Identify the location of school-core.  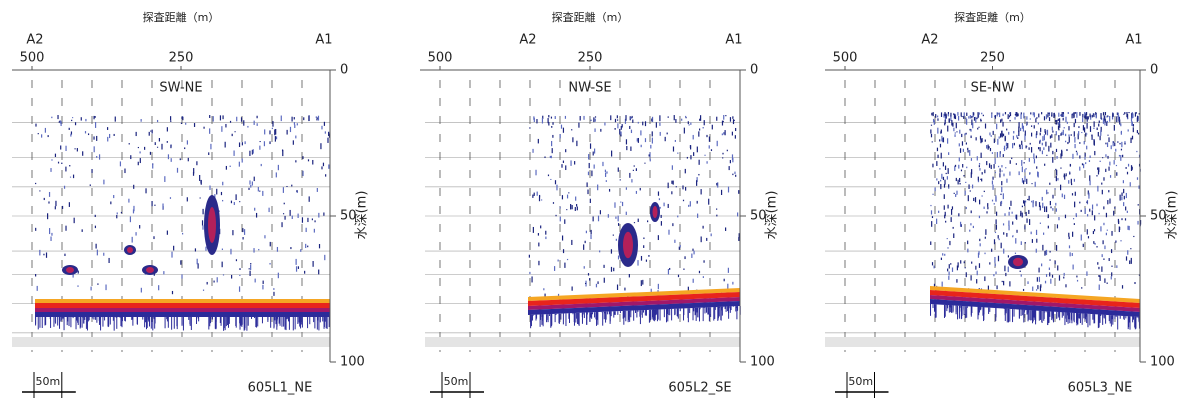
(130, 250).